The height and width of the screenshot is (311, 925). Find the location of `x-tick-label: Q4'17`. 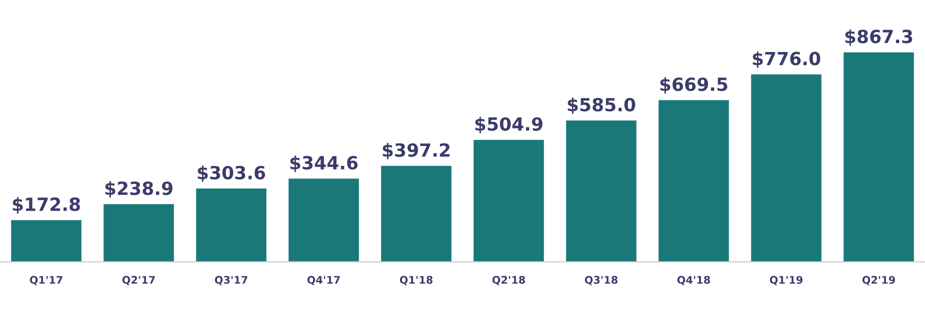

x-tick-label: Q4'17 is located at coordinates (323, 281).